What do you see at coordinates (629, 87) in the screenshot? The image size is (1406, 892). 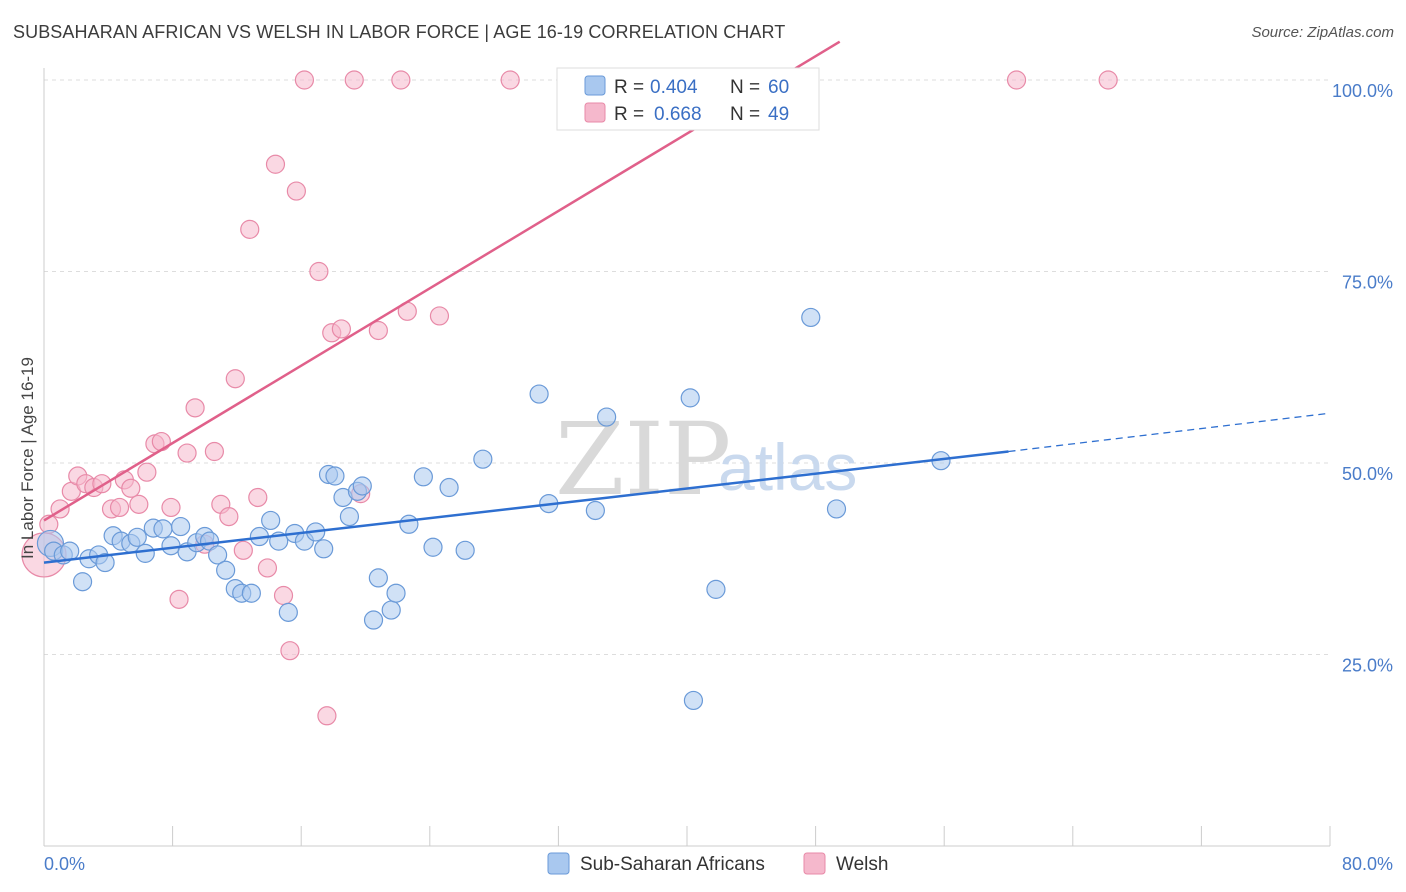 I see `legend-r-label-1: R =` at bounding box center [629, 87].